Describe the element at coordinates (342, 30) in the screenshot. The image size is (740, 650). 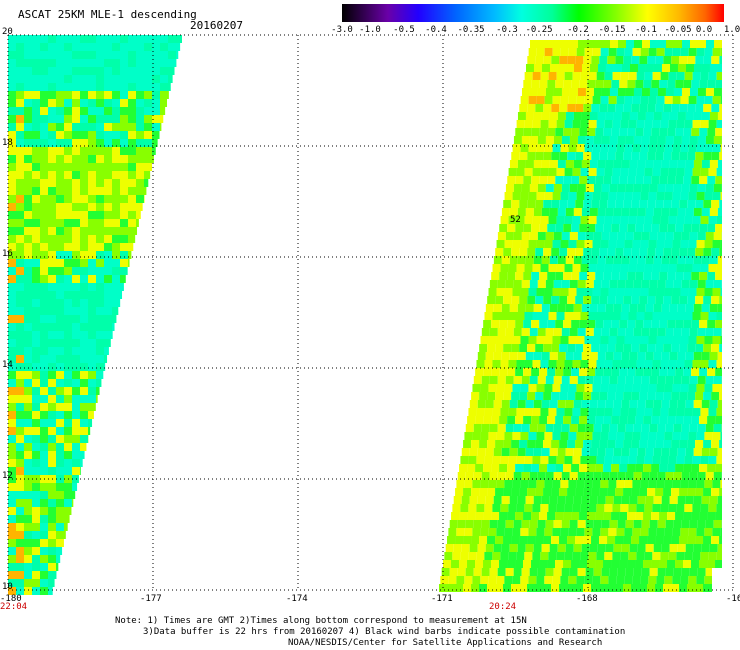
I see `colorbar-label: -3.0` at that location.